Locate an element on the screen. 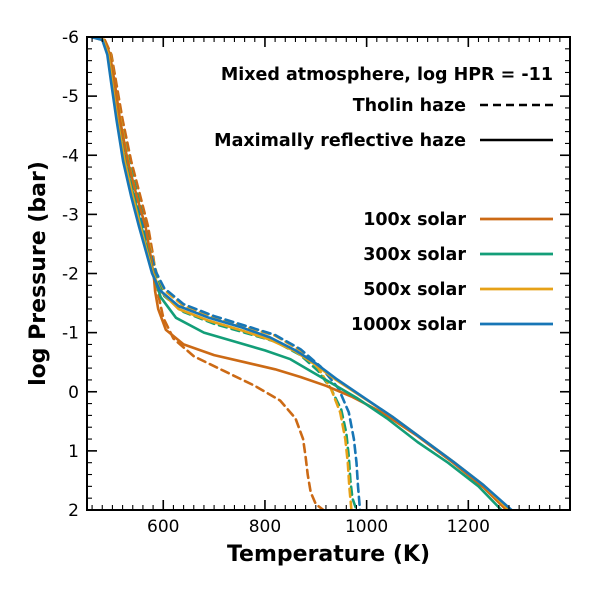 Image resolution: width=598 pixels, height=598 pixels. x-axis-title: Temperature (K) is located at coordinates (328, 554).